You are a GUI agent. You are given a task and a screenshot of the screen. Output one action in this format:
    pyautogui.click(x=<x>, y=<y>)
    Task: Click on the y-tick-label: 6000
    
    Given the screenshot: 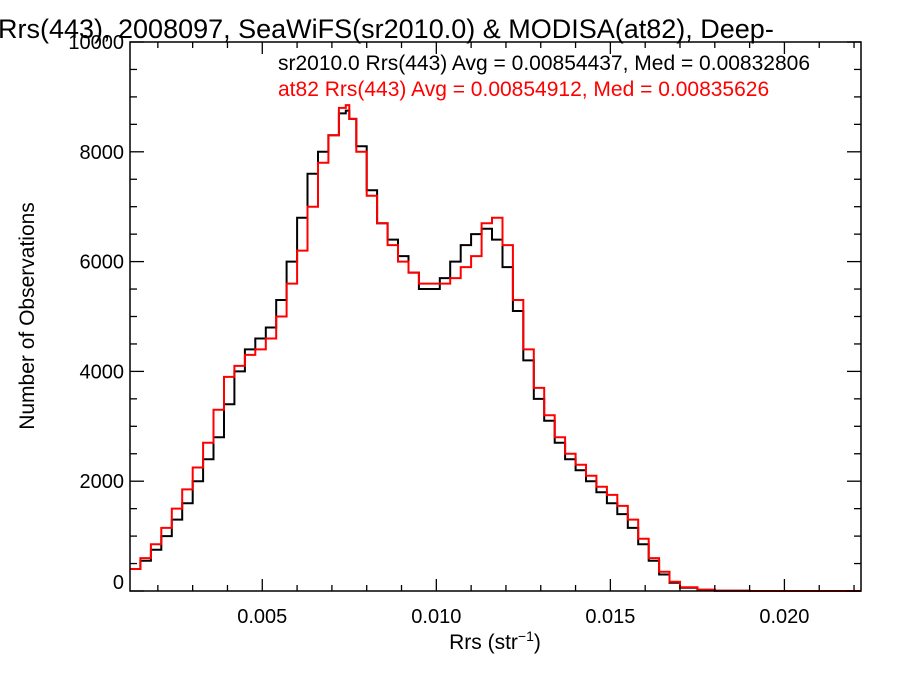 What is the action you would take?
    pyautogui.click(x=102, y=263)
    